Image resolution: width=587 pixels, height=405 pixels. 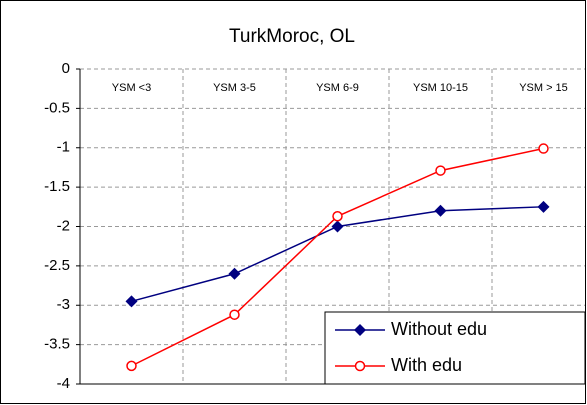 What do you see at coordinates (63, 304) in the screenshot?
I see `y-tick-label: -3` at bounding box center [63, 304].